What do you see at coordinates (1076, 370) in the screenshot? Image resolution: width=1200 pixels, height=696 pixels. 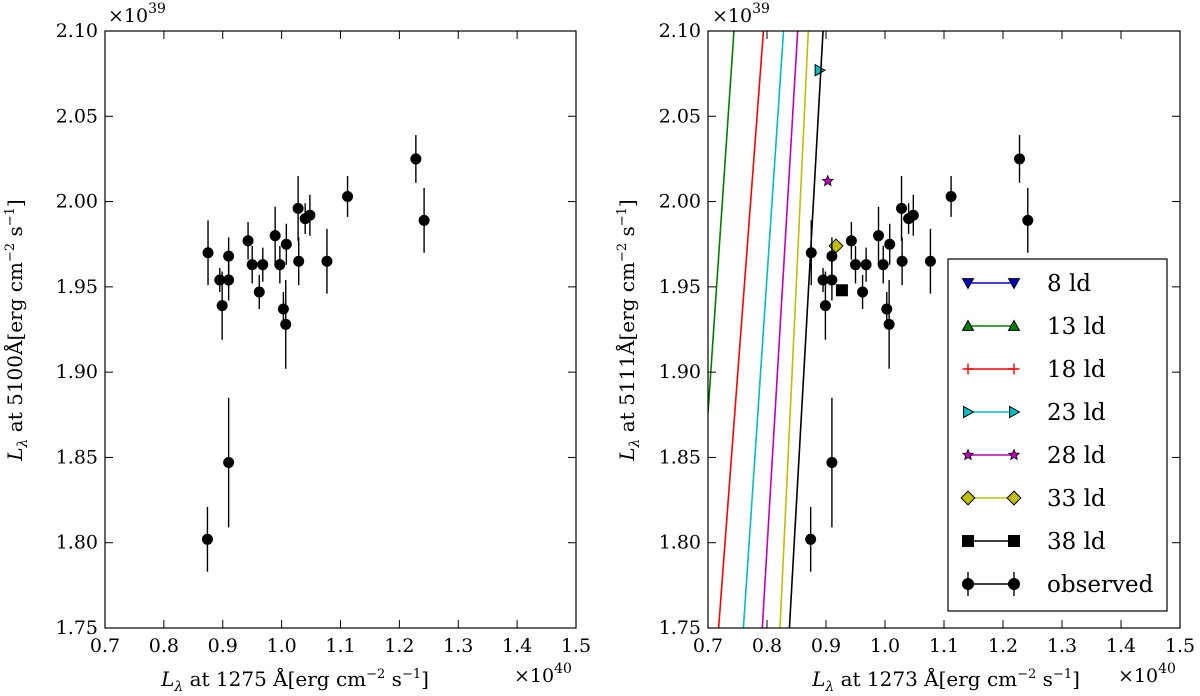 I see `legend-label-18-ld: 18 ld` at bounding box center [1076, 370].